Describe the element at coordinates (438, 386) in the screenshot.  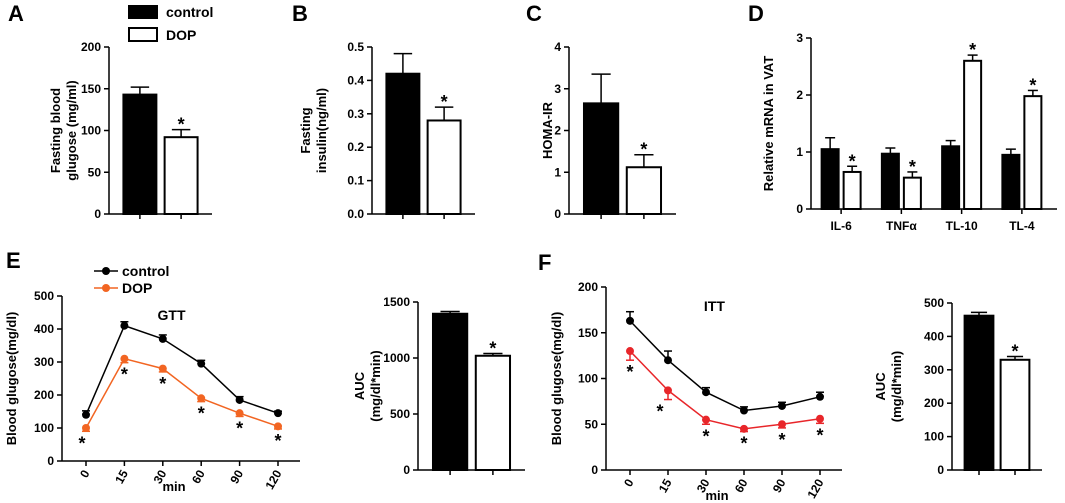
I see `chart-e2: 0 500 1000 1500 AUC(mg/dl*min) *` at that location.